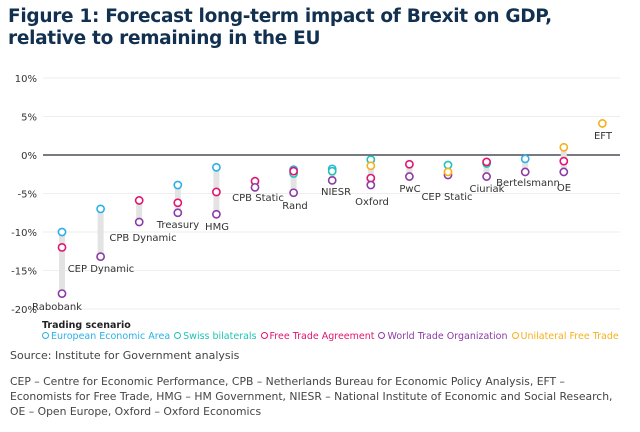 Image resolution: width=640 pixels, height=432 pixels. What do you see at coordinates (29, 156) in the screenshot?
I see `y-tick-label: 0%` at bounding box center [29, 156].